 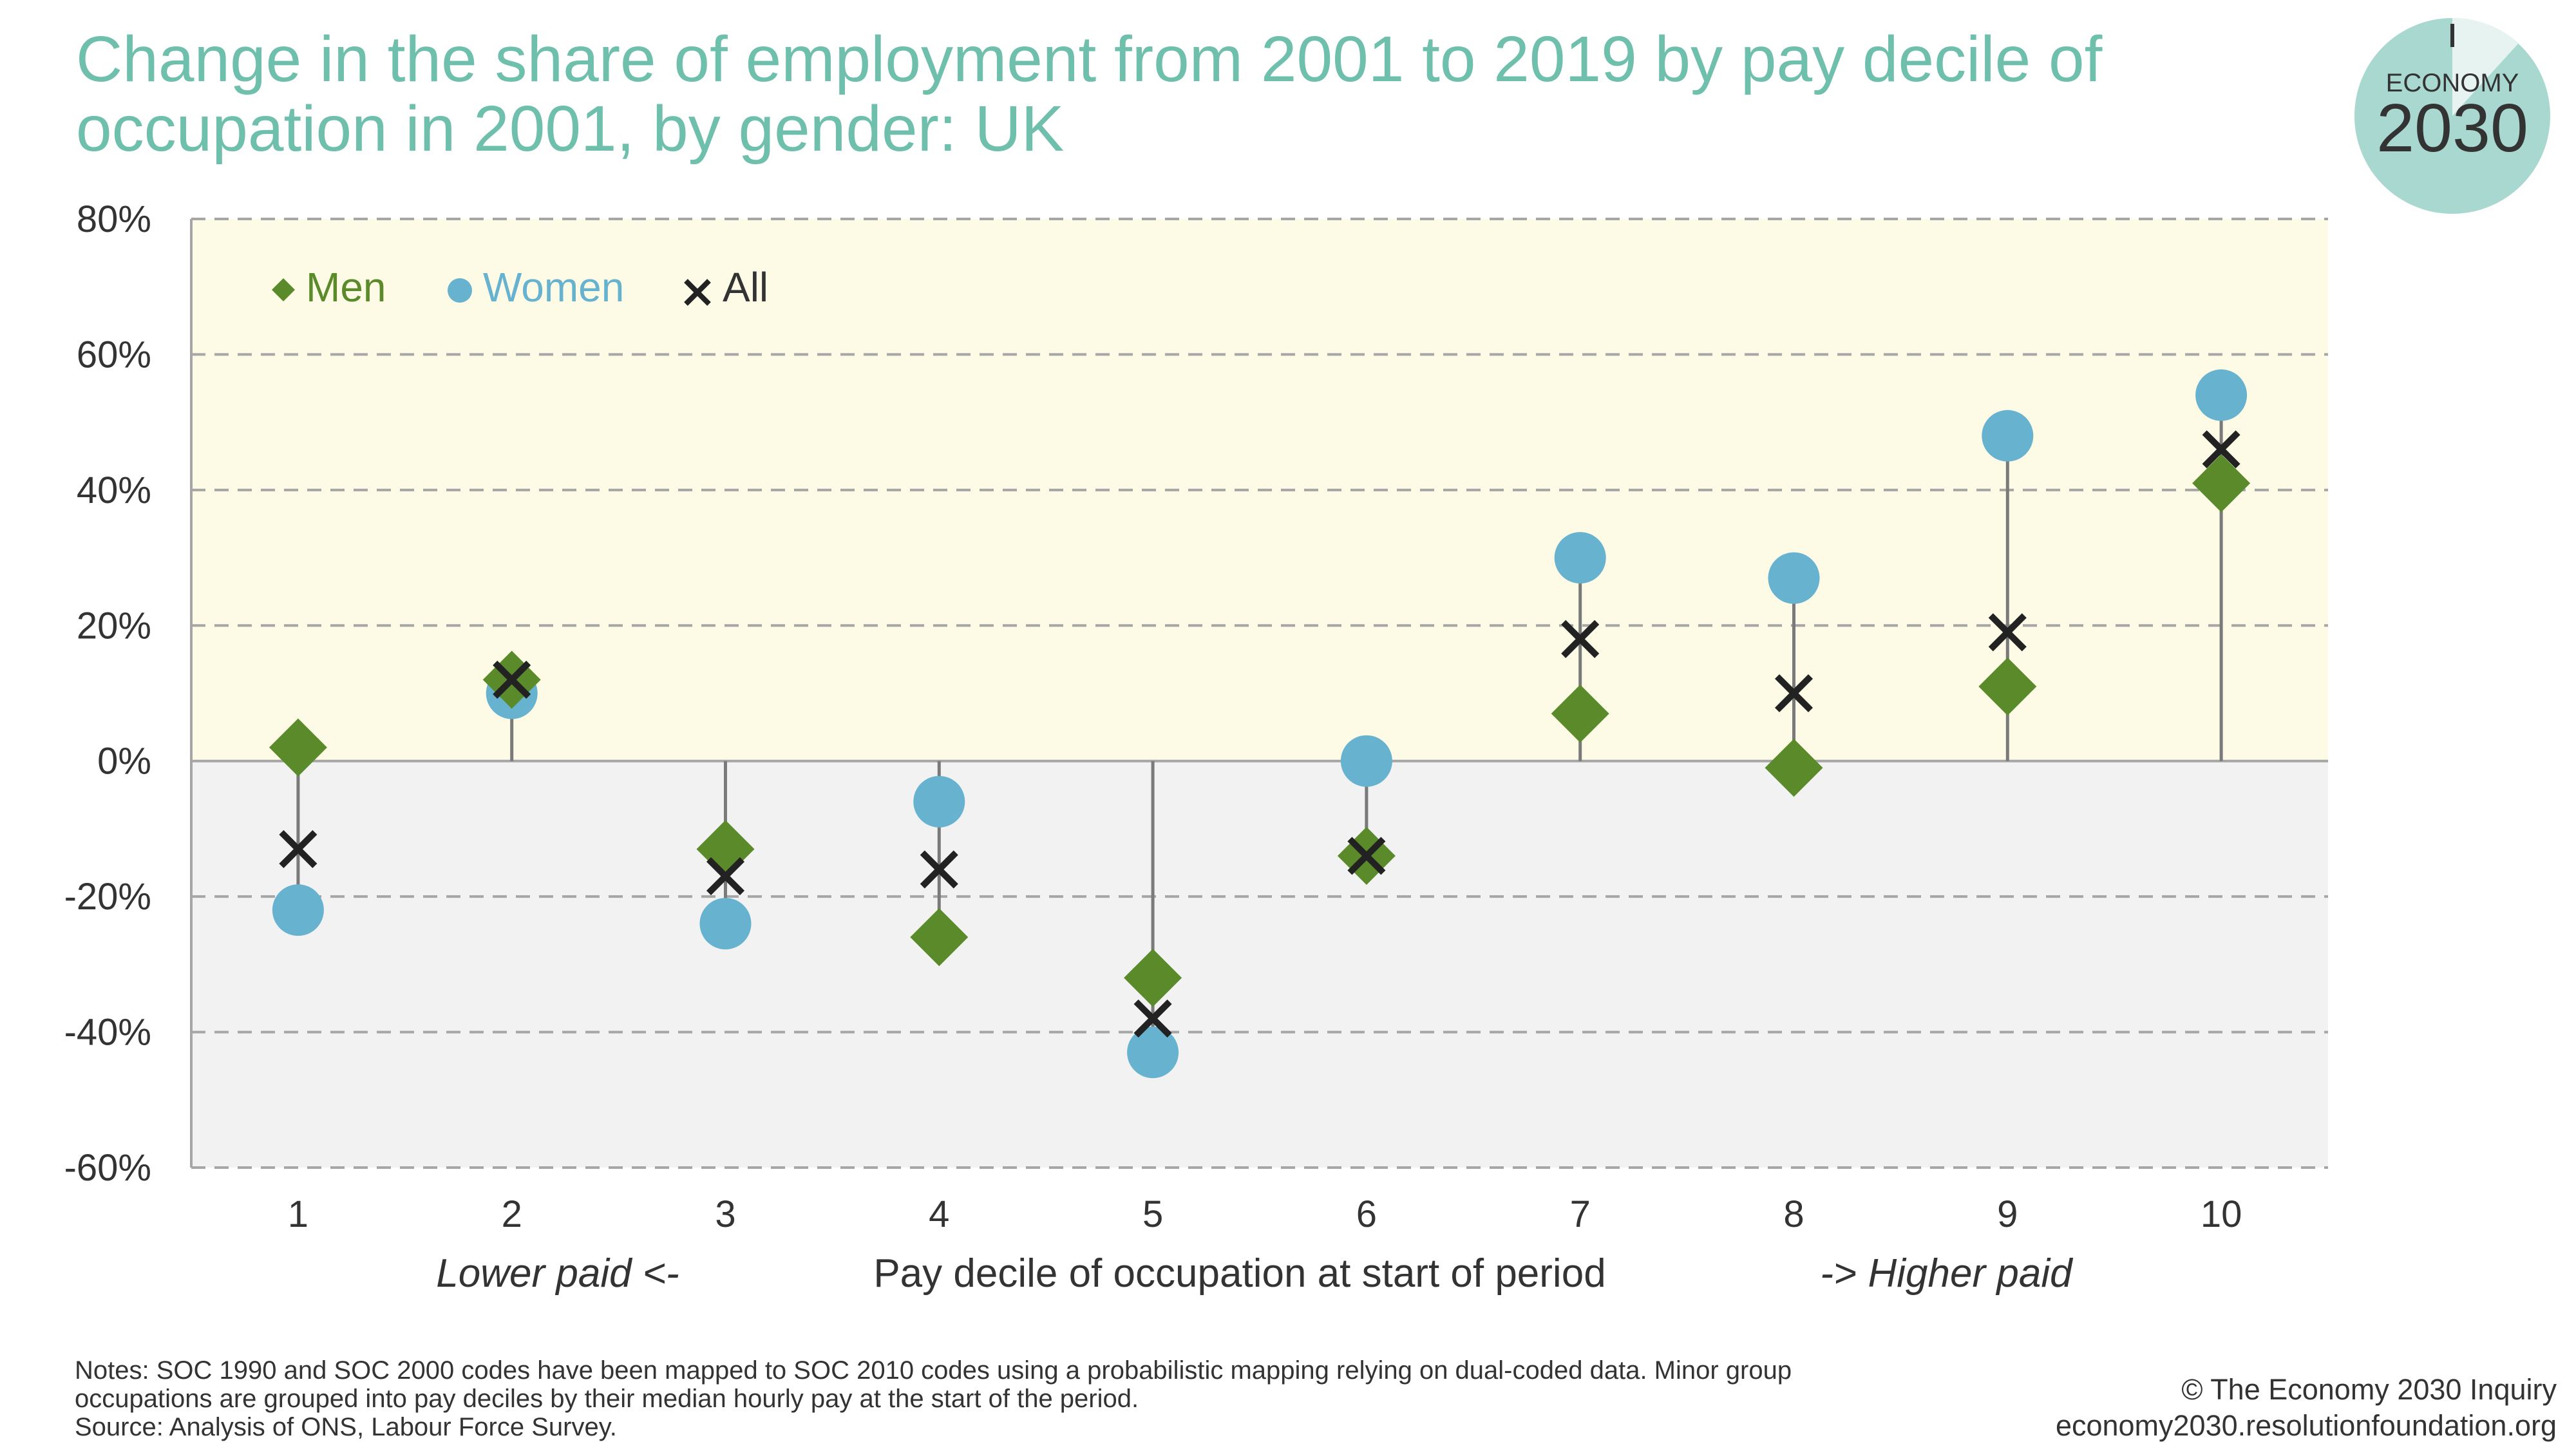 What do you see at coordinates (554, 287) in the screenshot?
I see `legend-women-label: Women` at bounding box center [554, 287].